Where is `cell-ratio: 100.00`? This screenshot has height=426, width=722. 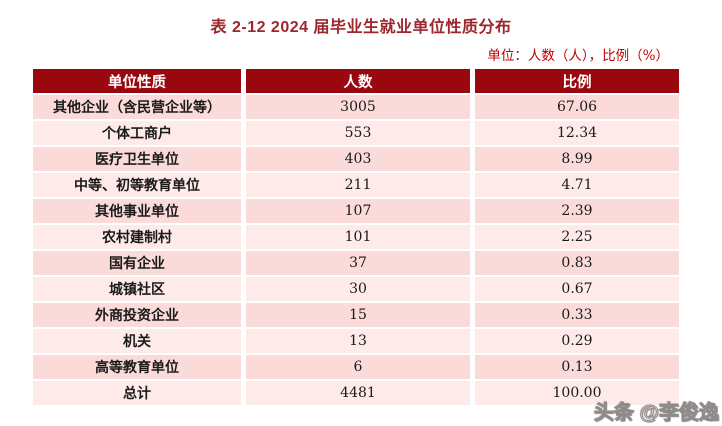
cell-ratio: 100.00 is located at coordinates (577, 393).